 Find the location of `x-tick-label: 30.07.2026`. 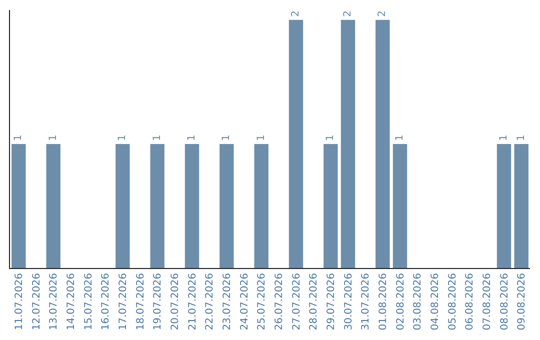

x-tick-label: 30.07.2026 is located at coordinates (348, 301).